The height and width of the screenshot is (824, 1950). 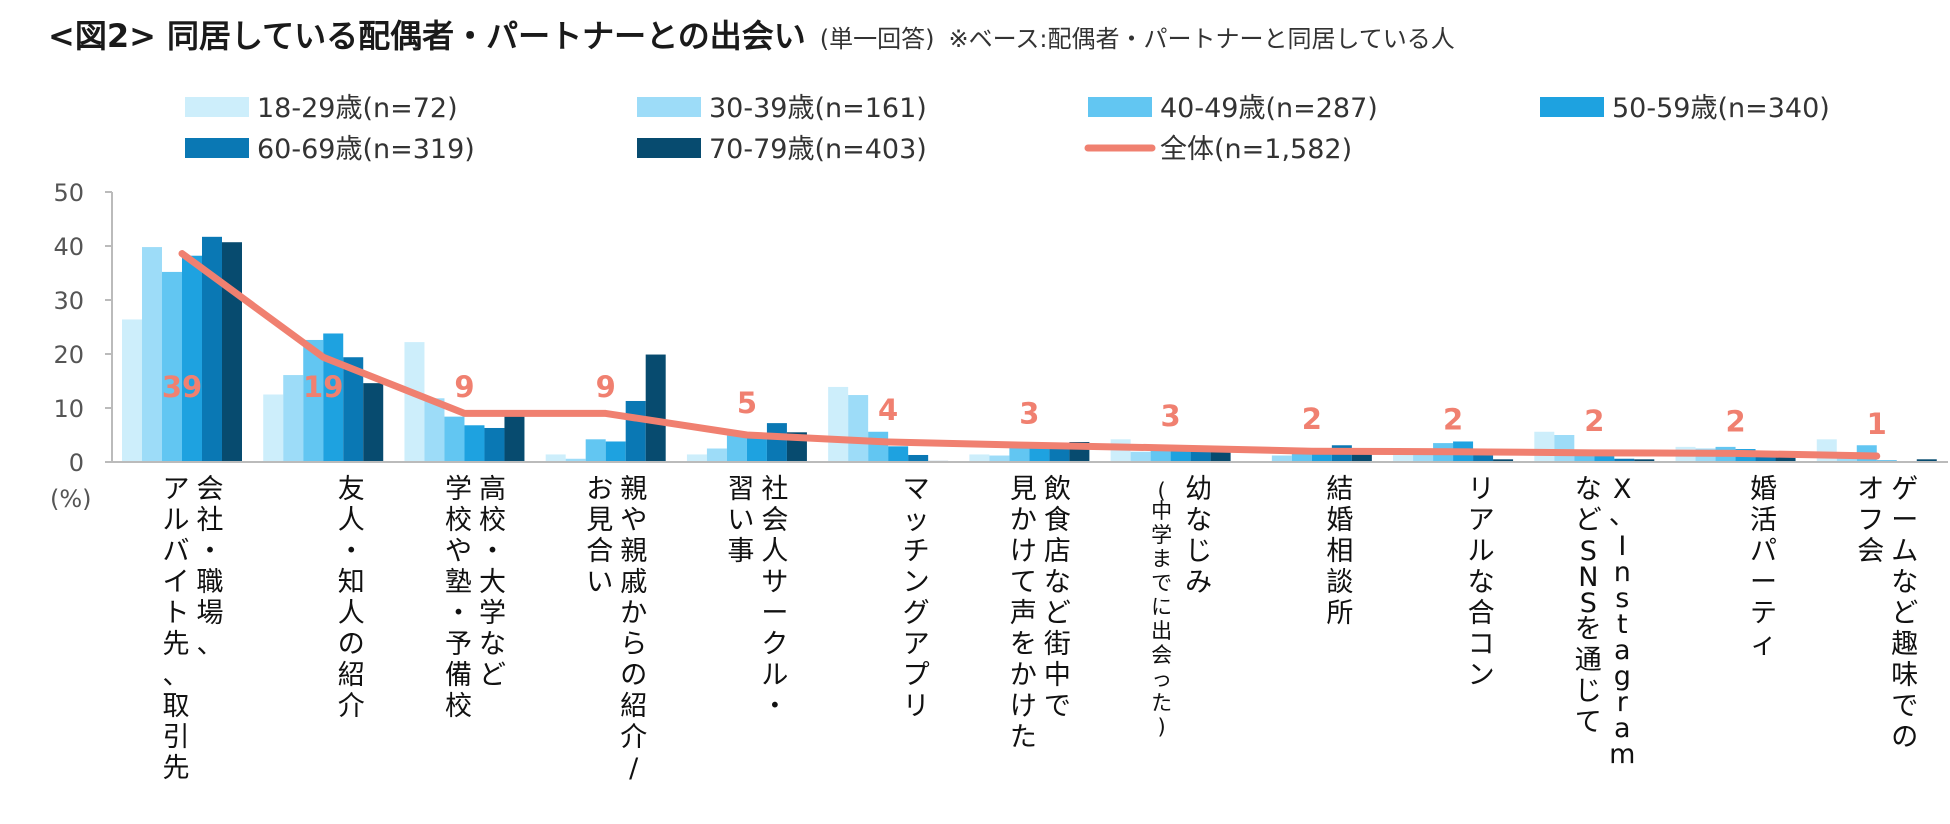 What do you see at coordinates (351, 489) in the screenshot?
I see `category-char: 友` at bounding box center [351, 489].